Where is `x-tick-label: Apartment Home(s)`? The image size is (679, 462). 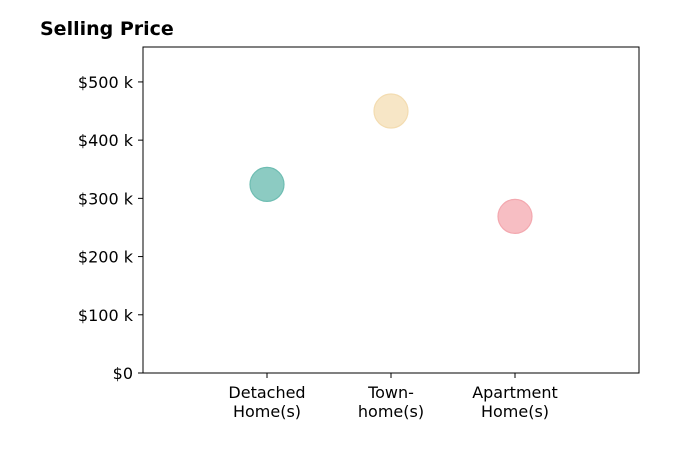
x-tick-label: Apartment Home(s) is located at coordinates (515, 402).